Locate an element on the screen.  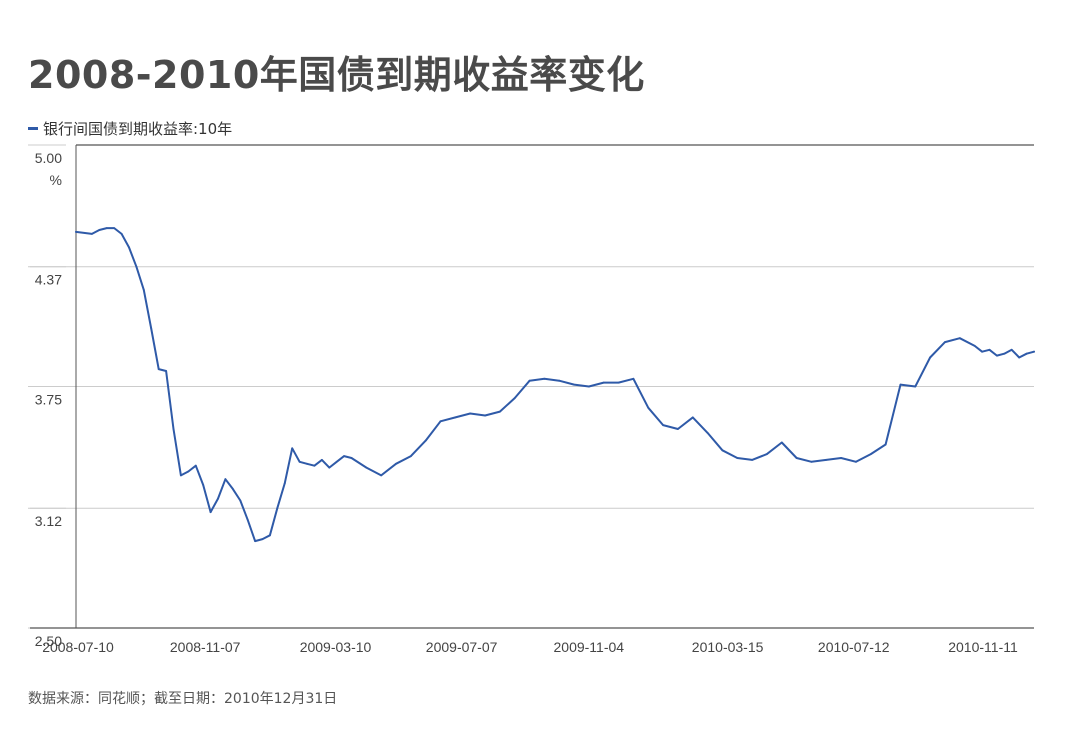
y-tick-label: 3.75 is located at coordinates (48, 400).